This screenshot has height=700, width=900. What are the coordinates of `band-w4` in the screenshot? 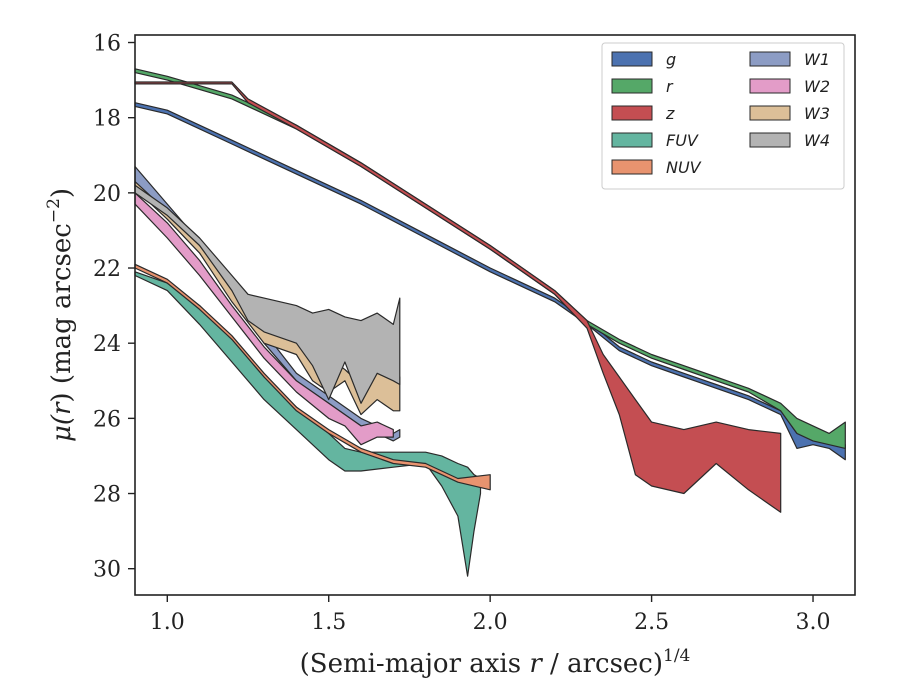 It's located at (267, 294).